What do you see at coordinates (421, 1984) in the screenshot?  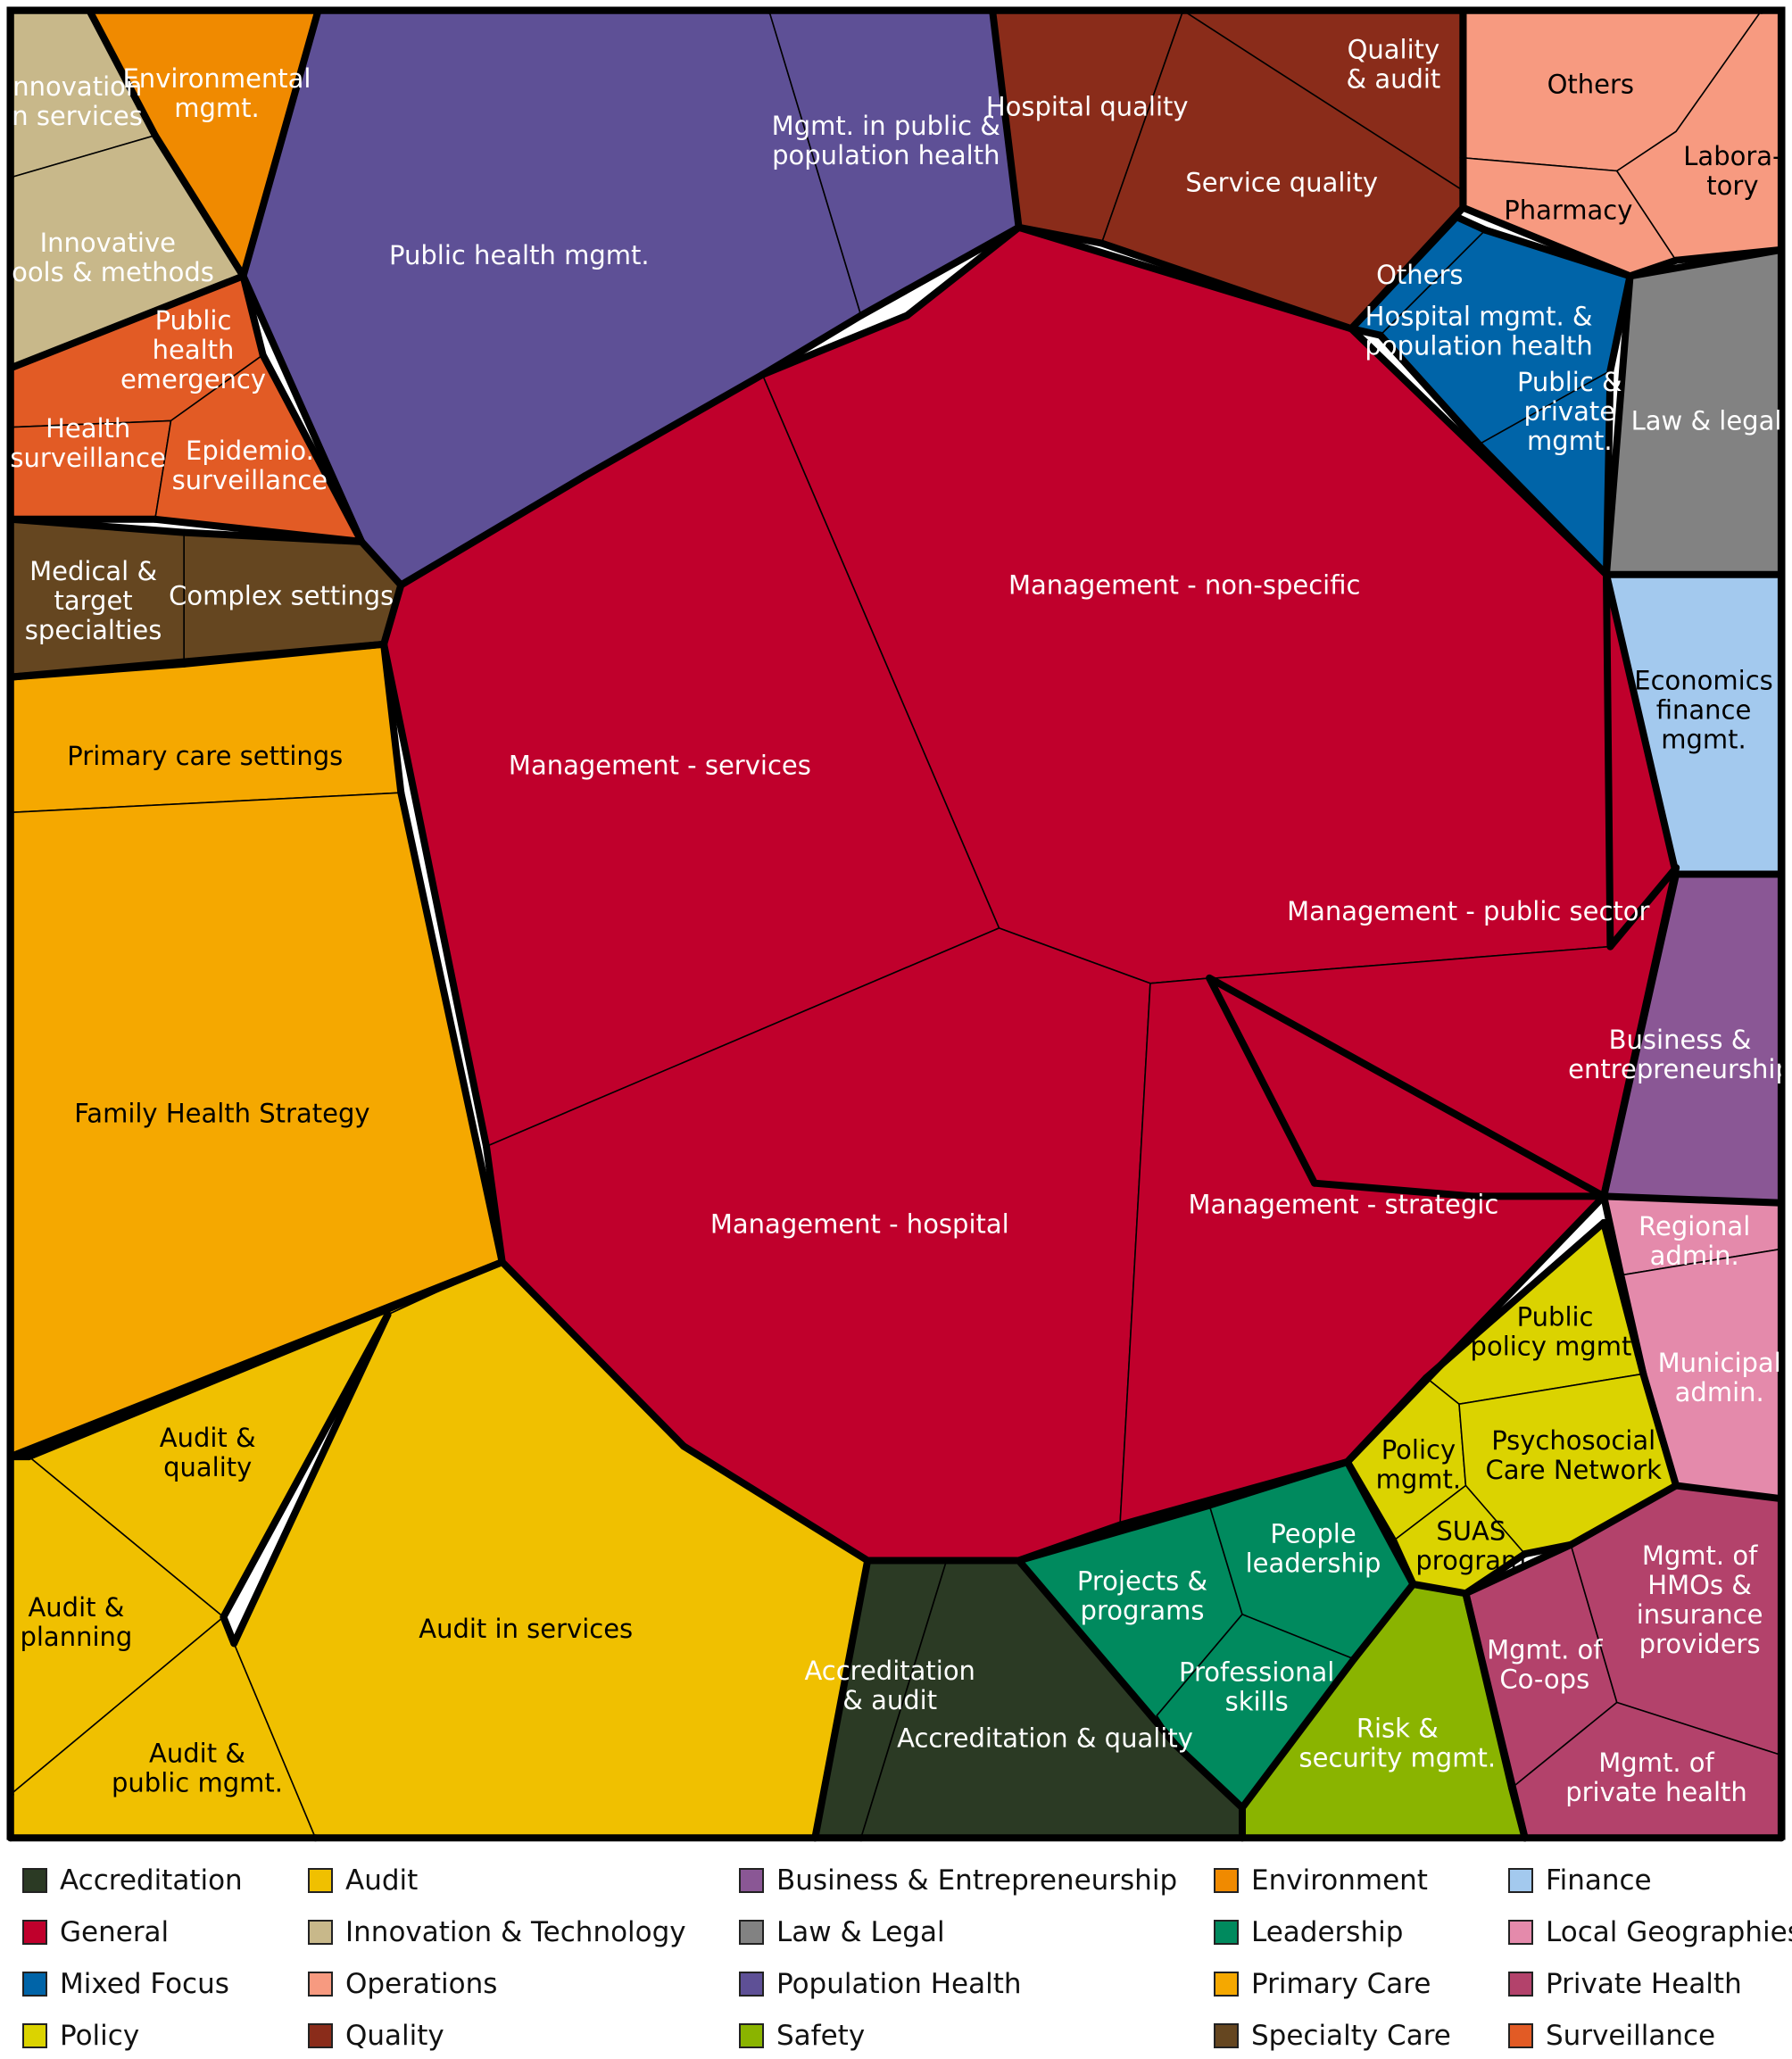 I see `legend-label: Operations` at bounding box center [421, 1984].